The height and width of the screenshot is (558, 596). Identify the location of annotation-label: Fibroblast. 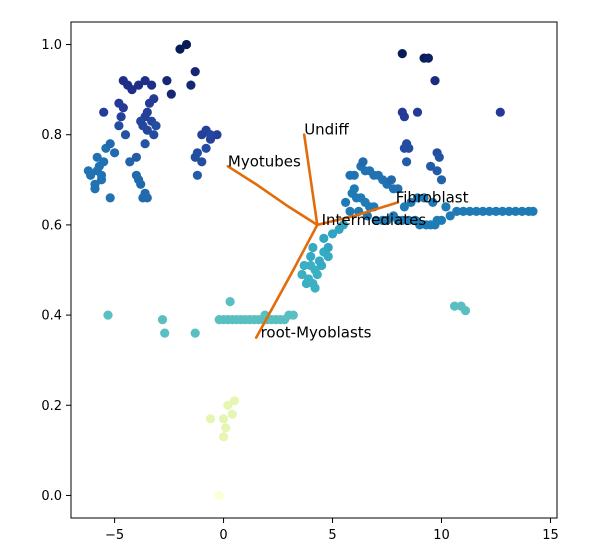
(432, 197).